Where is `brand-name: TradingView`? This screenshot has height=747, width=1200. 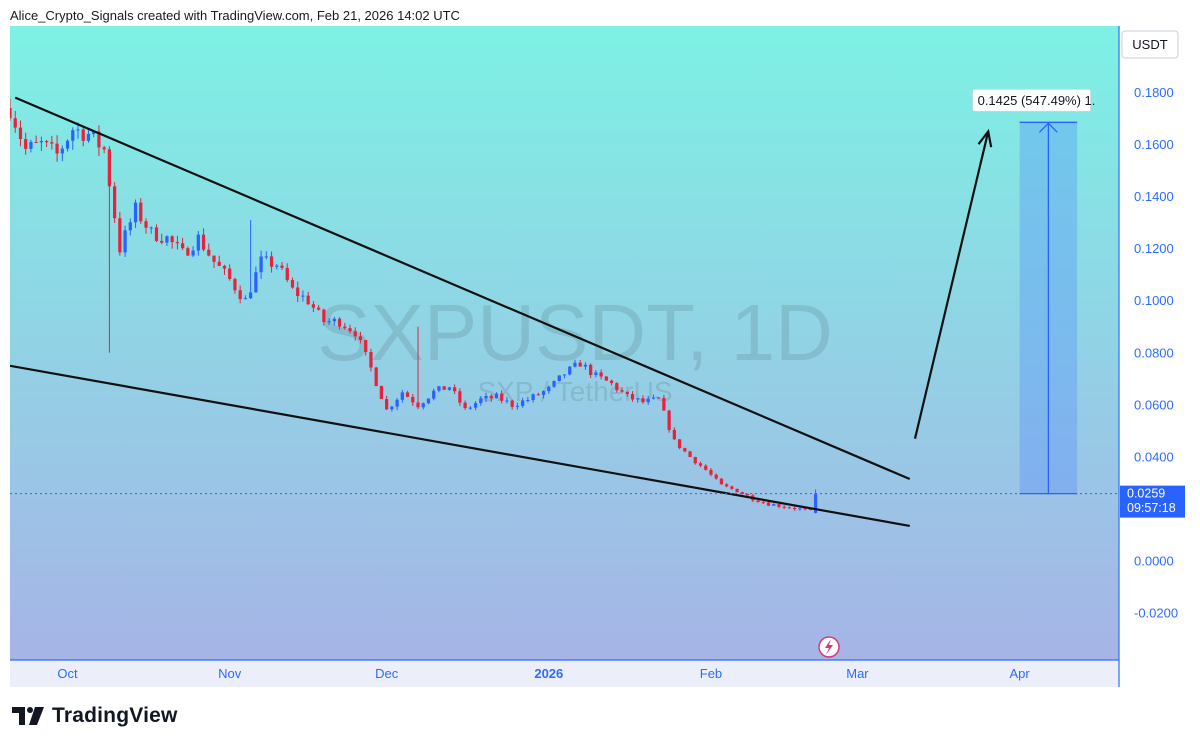
brand-name: TradingView is located at coordinates (115, 715).